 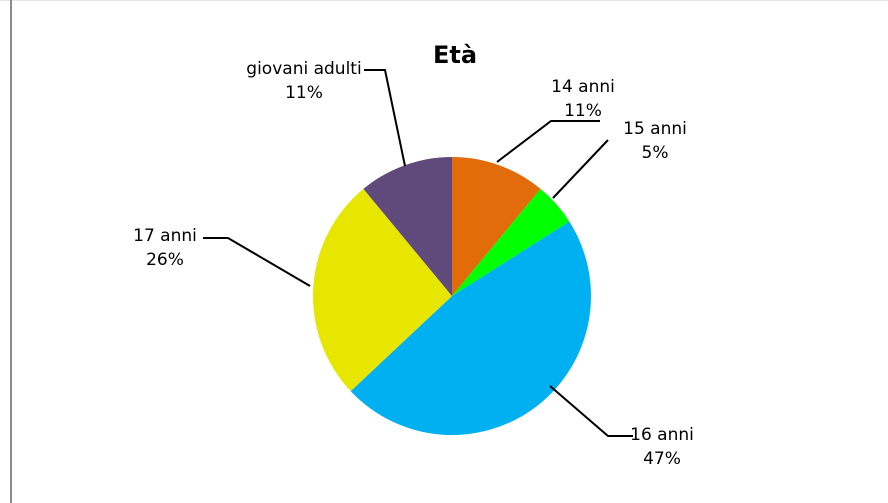 I want to click on slice-label: 15 anni 5%, so click(x=655, y=141).